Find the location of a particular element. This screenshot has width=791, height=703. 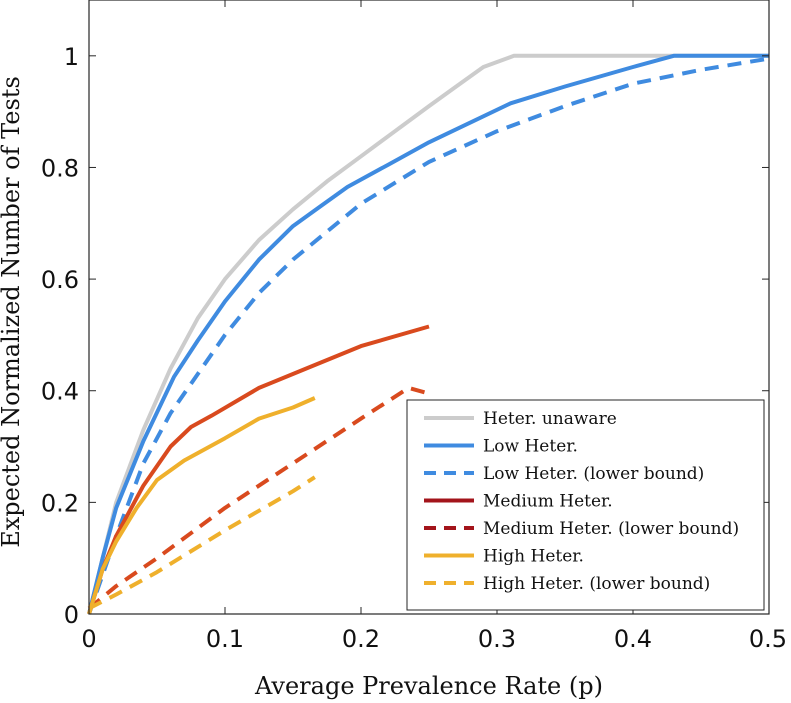

y-tick-label: 0 is located at coordinates (71, 615).